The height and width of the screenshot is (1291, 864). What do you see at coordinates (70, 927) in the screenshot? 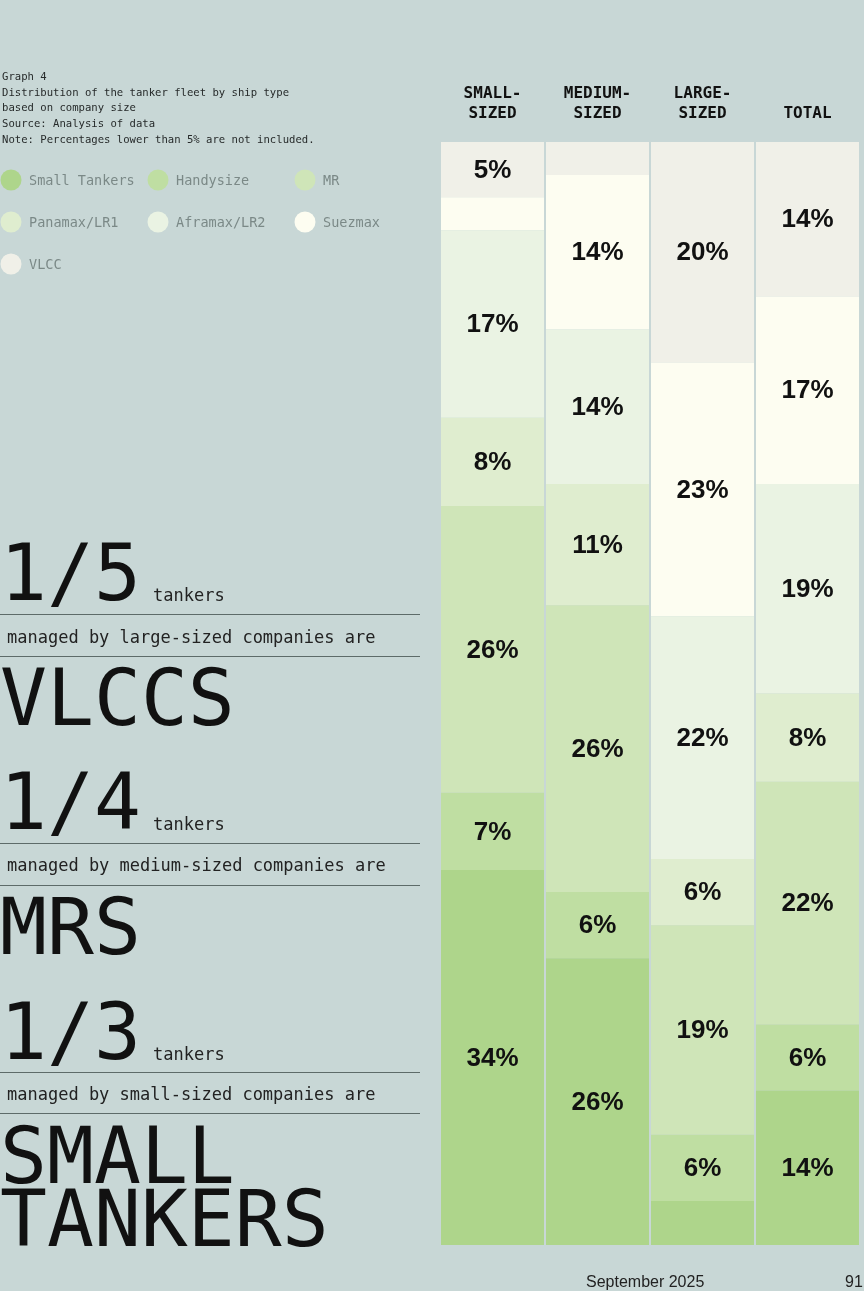
I see `text: MRS` at bounding box center [70, 927].